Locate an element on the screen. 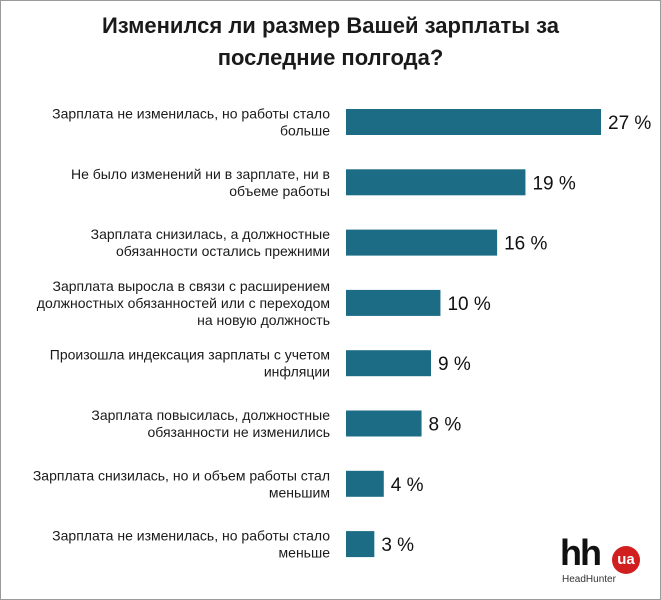  category-label: обязанности не изменились is located at coordinates (238, 432).